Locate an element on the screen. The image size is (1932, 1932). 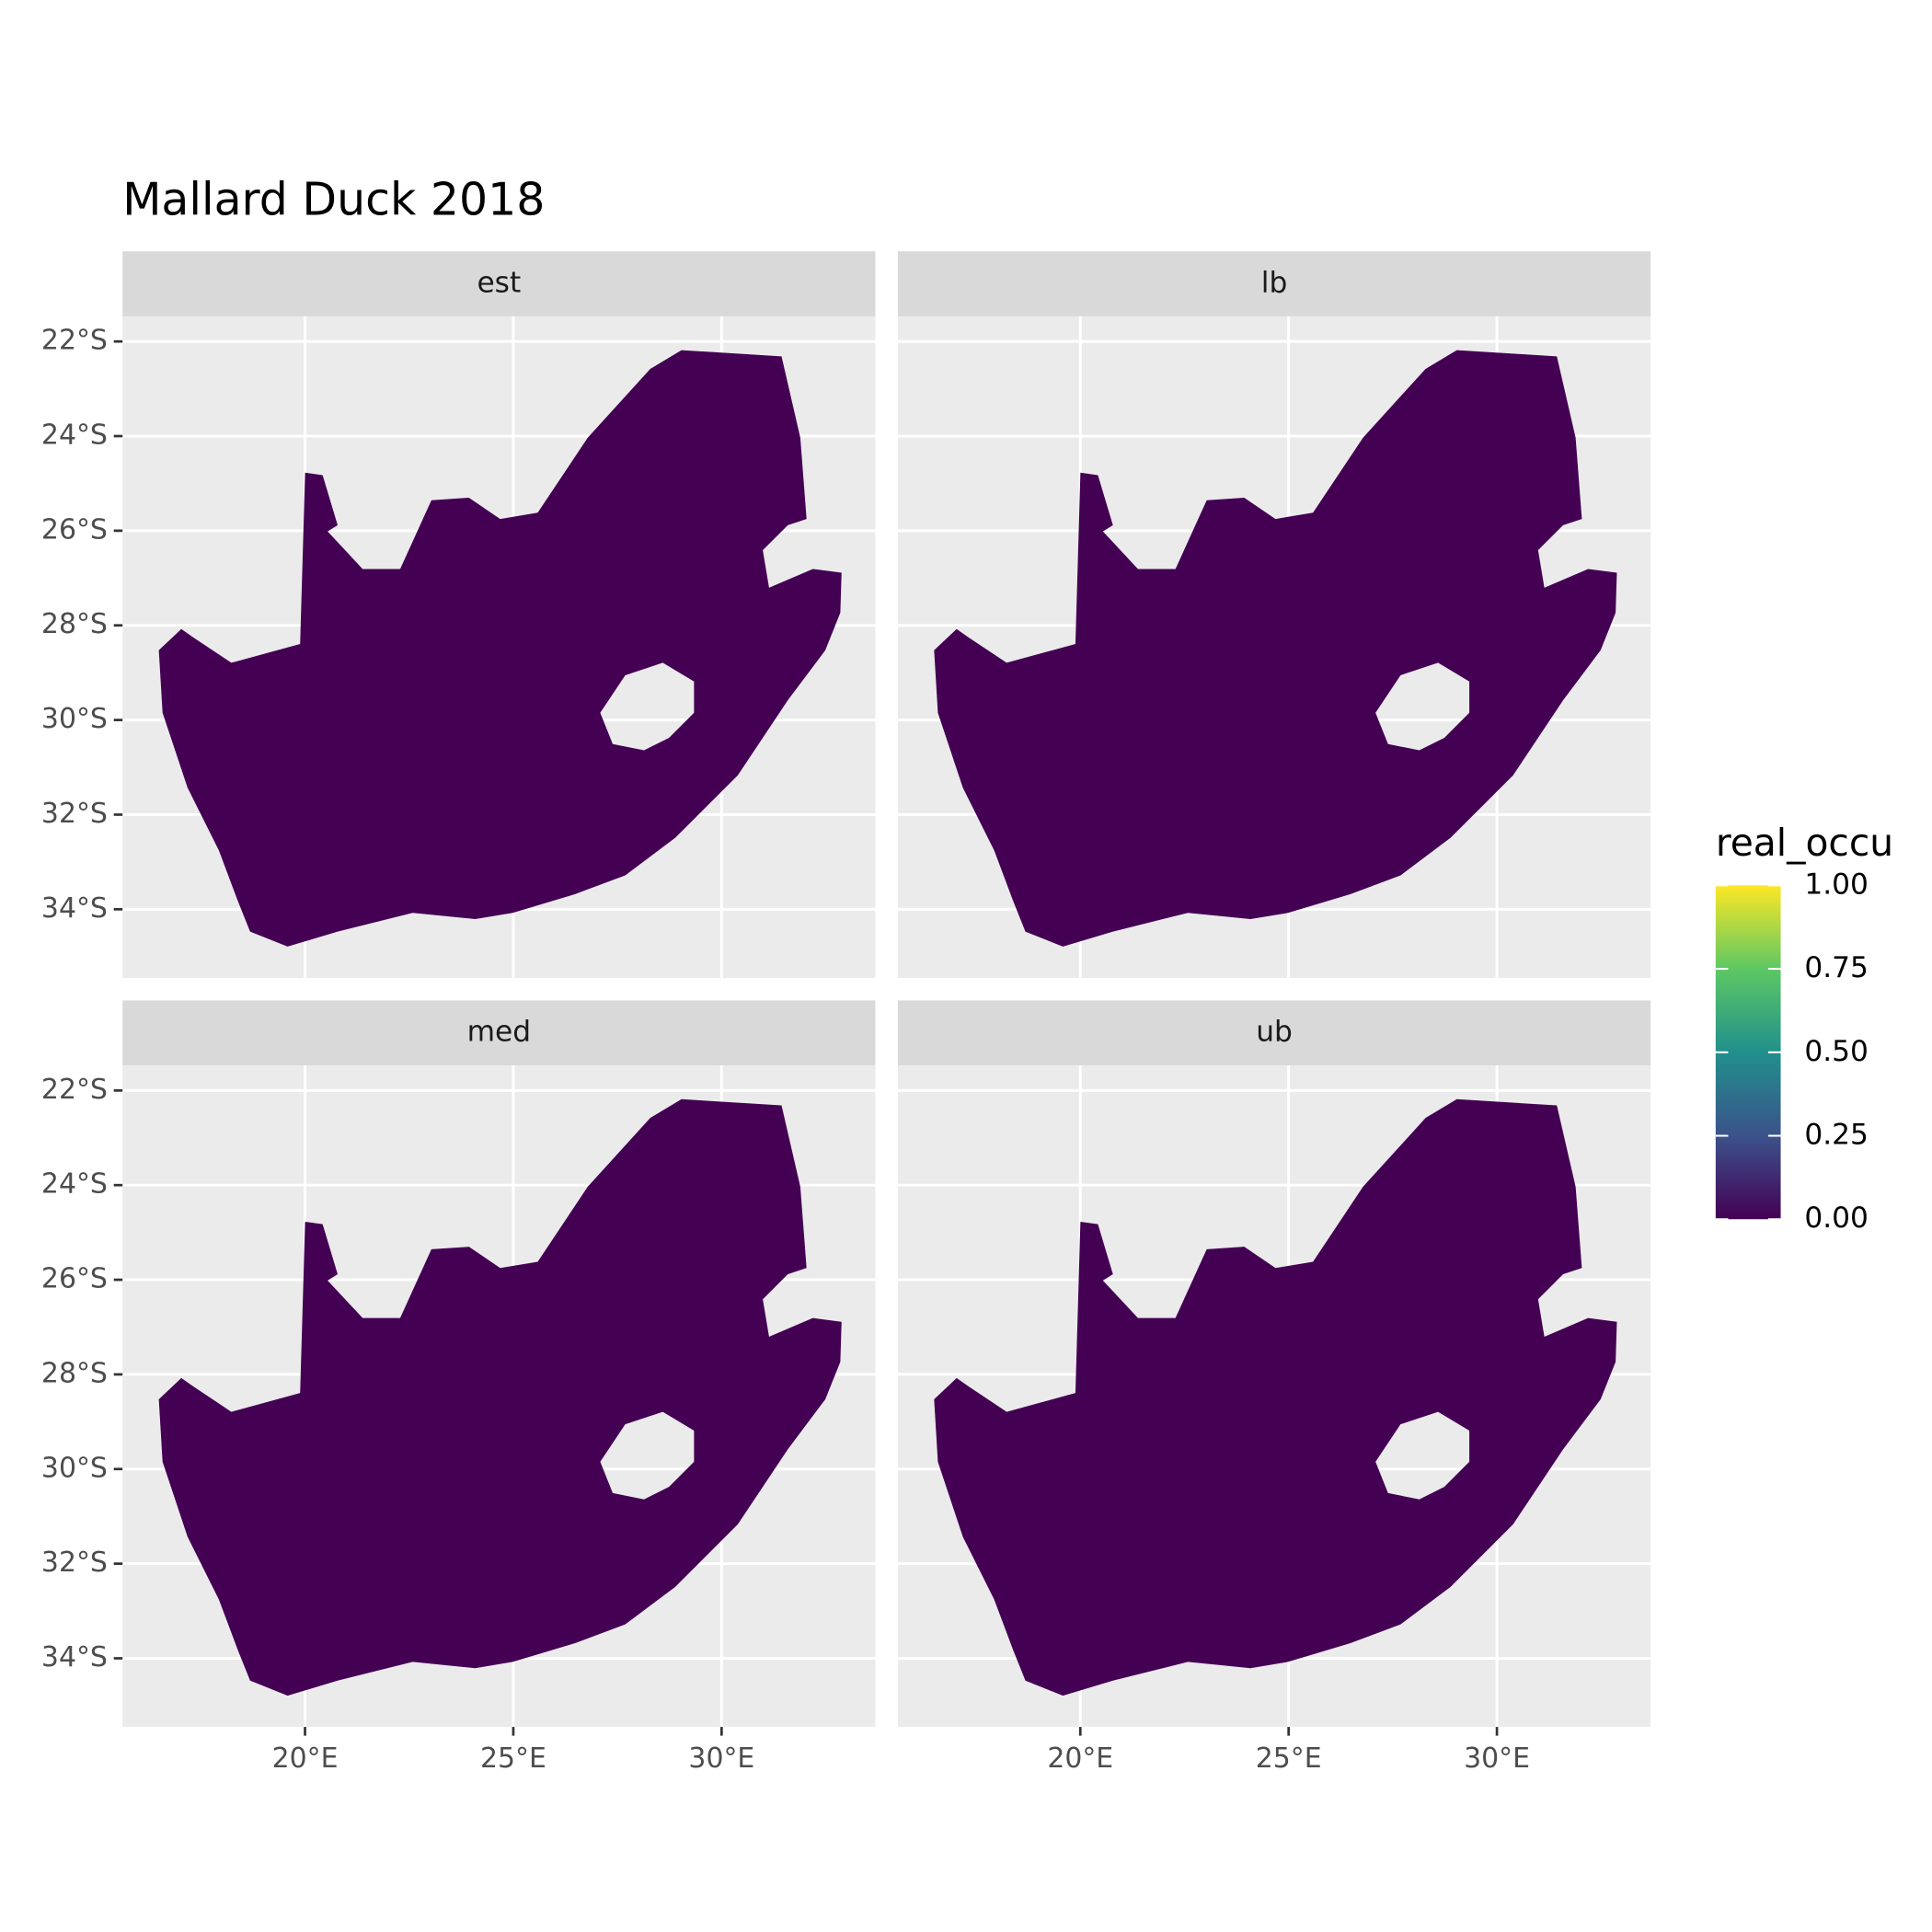
legend-label: 0.00 is located at coordinates (1836, 1218).